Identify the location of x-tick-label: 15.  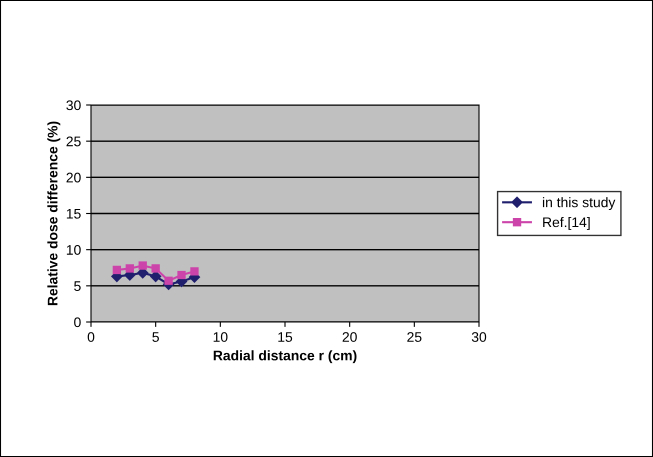
(285, 337).